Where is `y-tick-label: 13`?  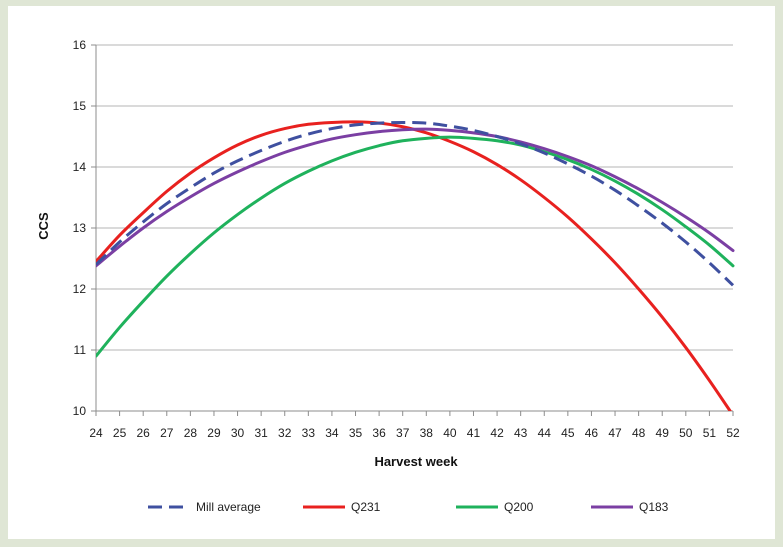 y-tick-label: 13 is located at coordinates (80, 228).